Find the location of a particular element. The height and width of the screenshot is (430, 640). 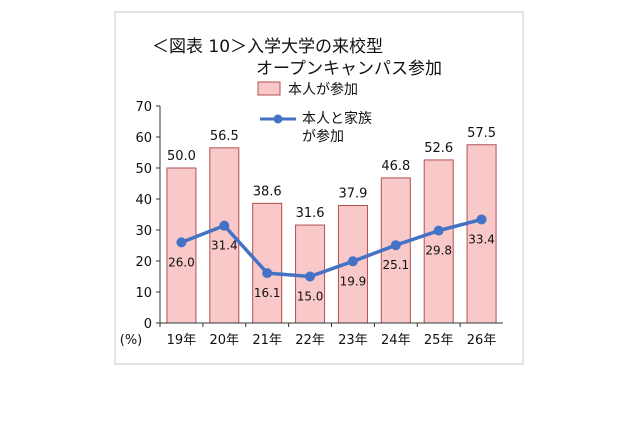

legend-label-line-1: 本人と家族 is located at coordinates (337, 118).